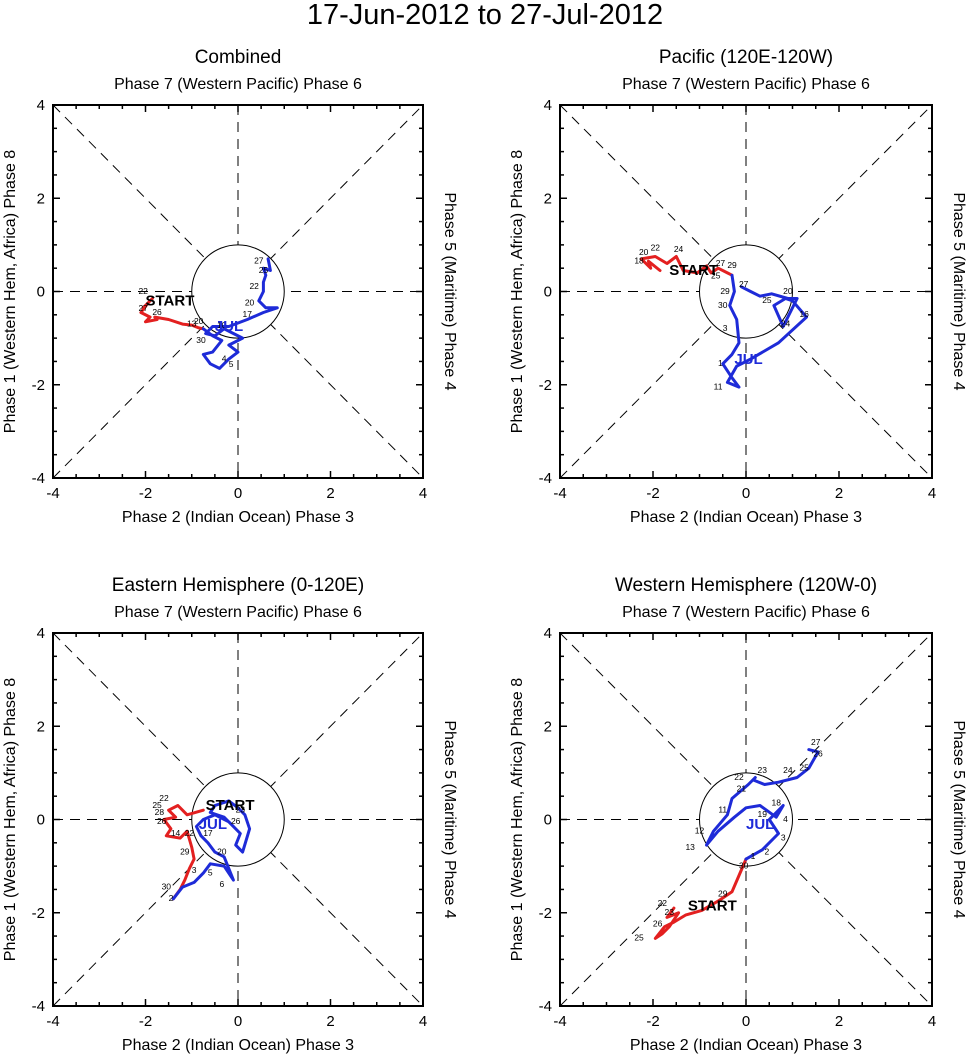 This screenshot has height=1058, width=971. Describe the element at coordinates (176, 833) in the screenshot. I see `day-label: 14` at that location.